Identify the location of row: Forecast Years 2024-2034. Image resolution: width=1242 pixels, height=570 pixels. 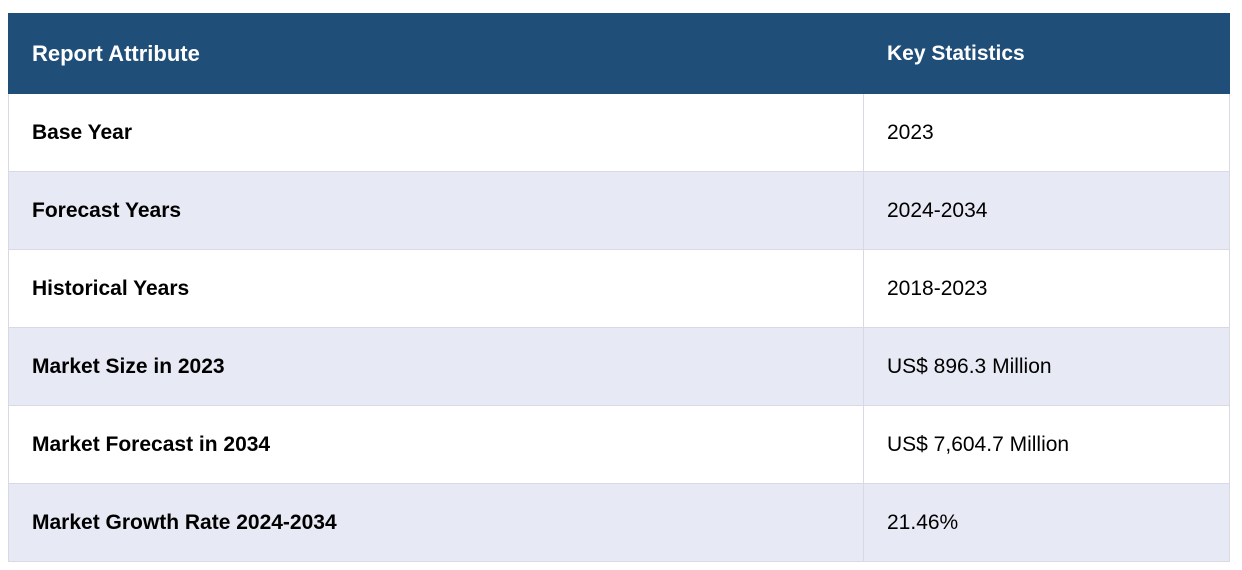
(619, 210).